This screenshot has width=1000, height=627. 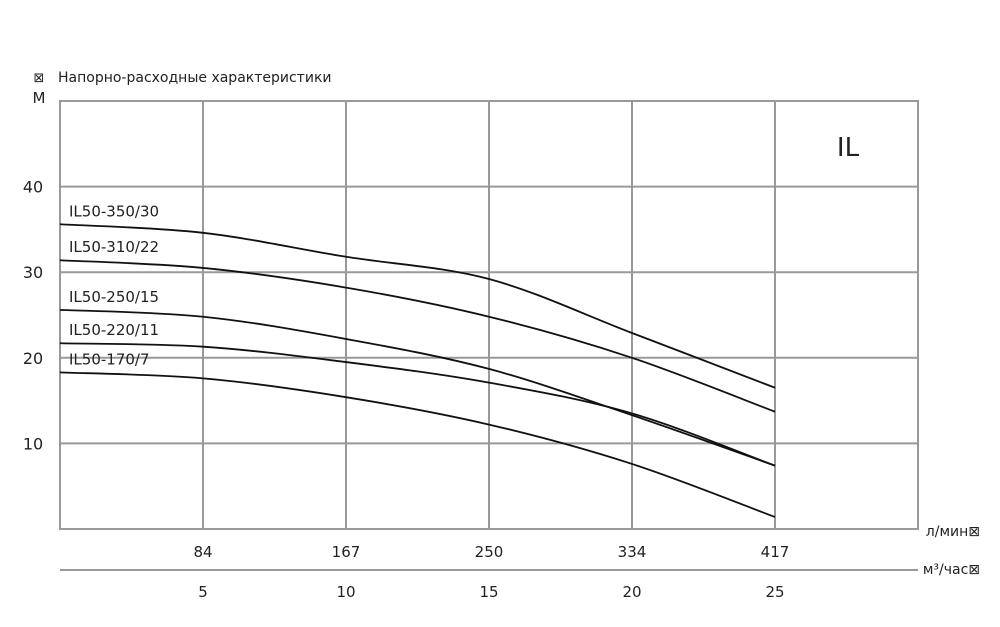 What do you see at coordinates (848, 148) in the screenshot?
I see `brand-label: IL` at bounding box center [848, 148].